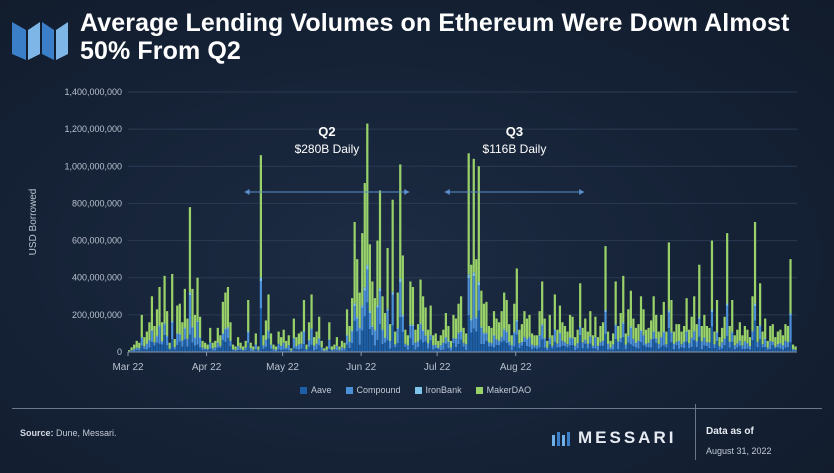 The image size is (834, 473). Describe the element at coordinates (97, 278) in the screenshot. I see `y-tick-label: 400,000,000` at that location.